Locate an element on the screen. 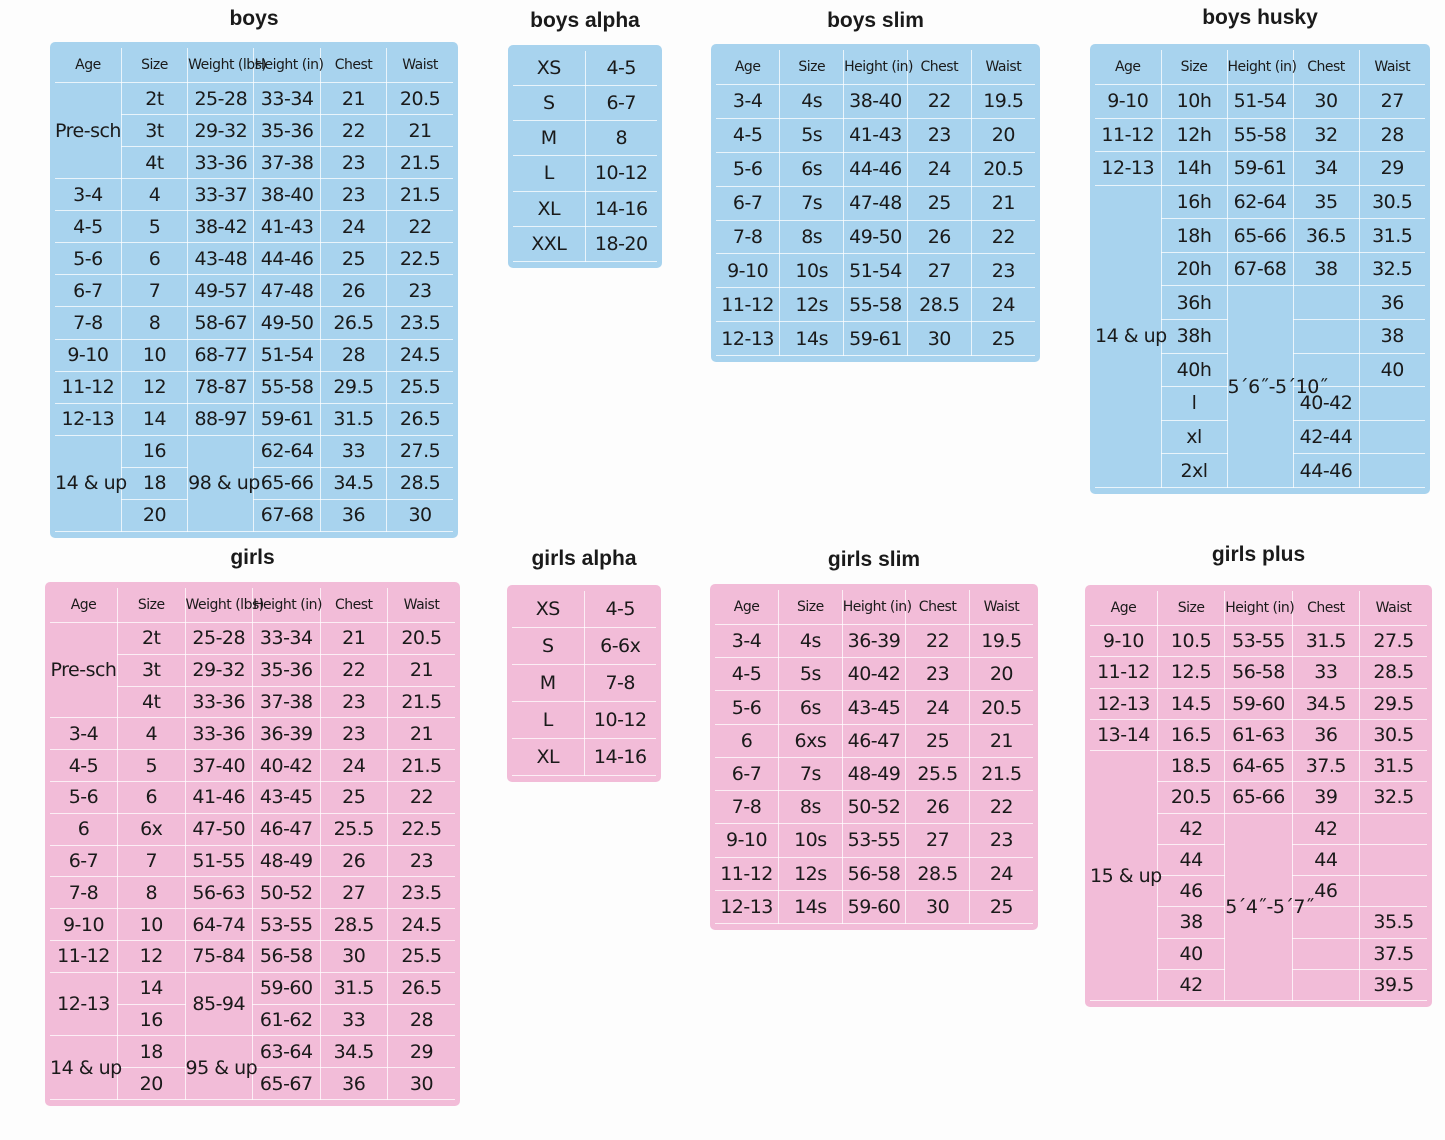 This screenshot has height=1140, width=1445. cell: 28 is located at coordinates (1391, 135).